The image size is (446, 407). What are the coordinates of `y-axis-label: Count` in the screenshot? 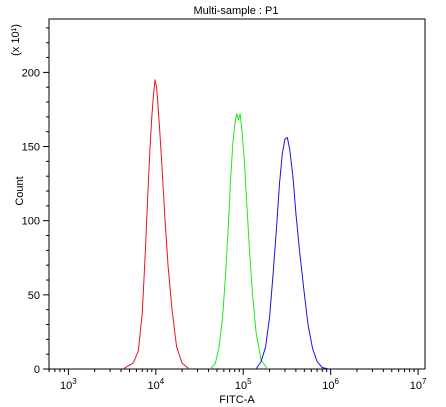 It's located at (20, 190).